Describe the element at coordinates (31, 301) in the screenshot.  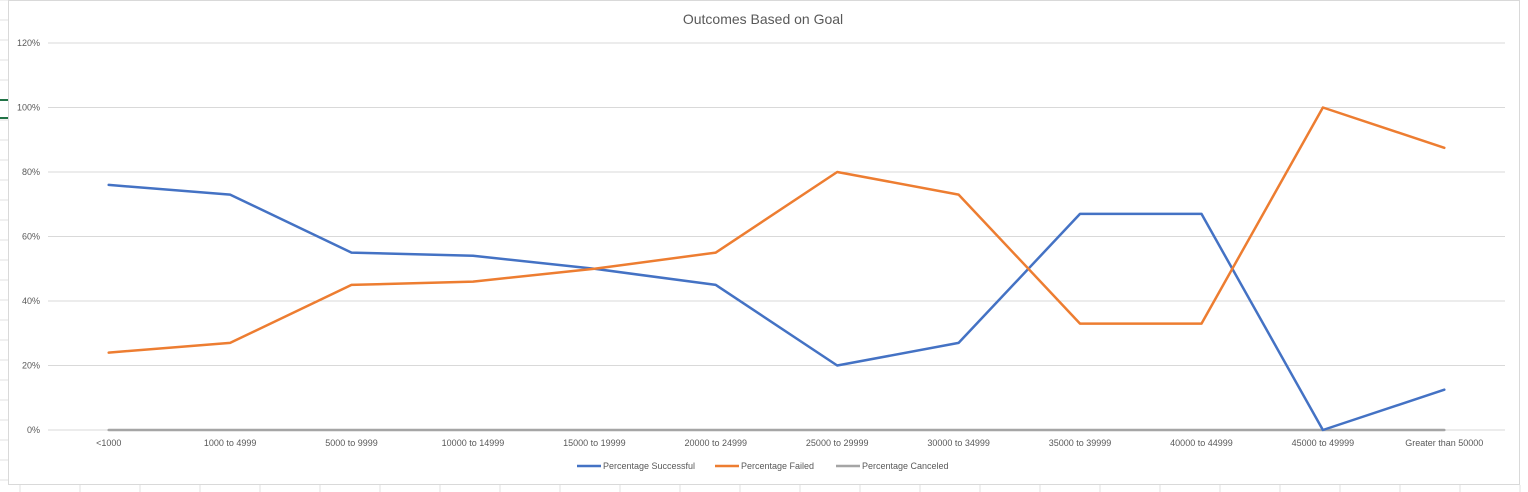
I see `y-tick-label: 40%` at that location.